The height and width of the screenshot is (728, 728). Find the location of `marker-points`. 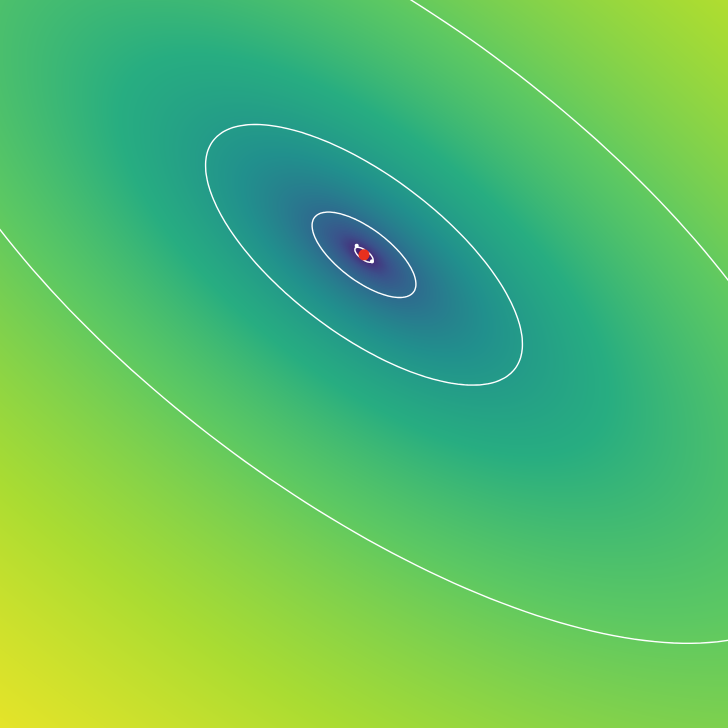

marker-points is located at coordinates (364, 253).